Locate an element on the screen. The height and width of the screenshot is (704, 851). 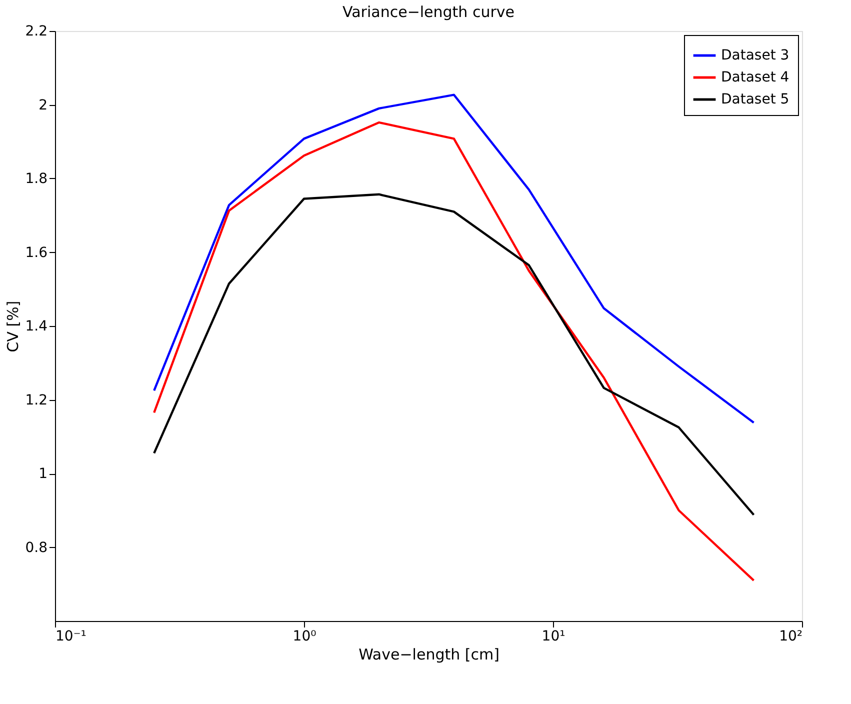
legend-label: Dataset 5 is located at coordinates (755, 100).